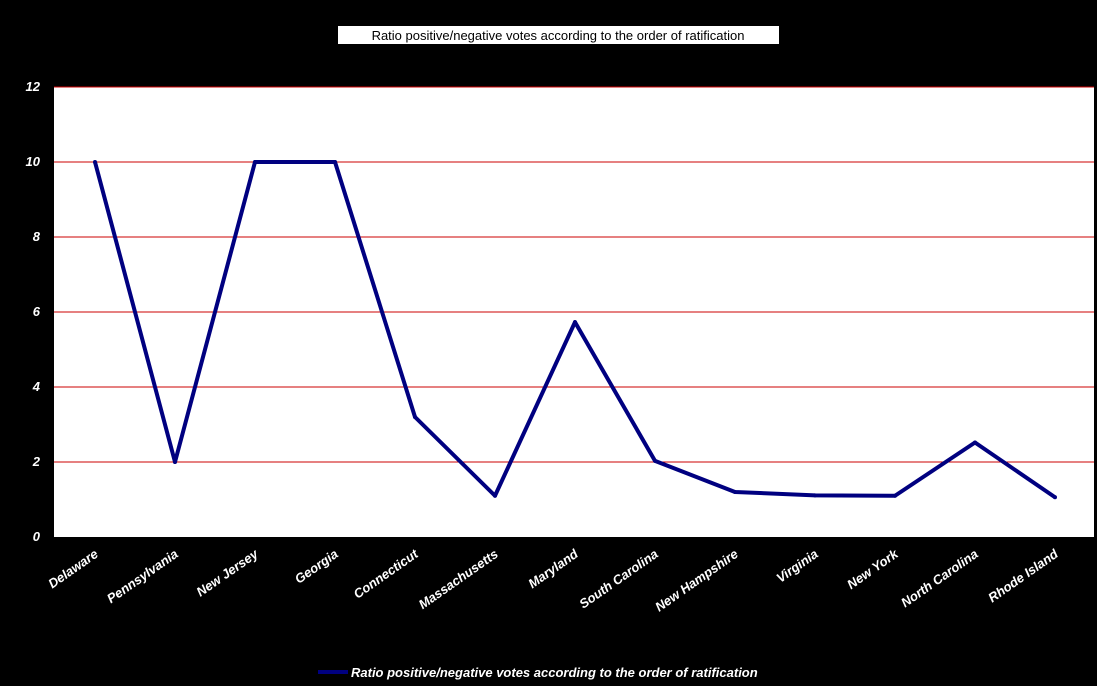 This screenshot has width=1097, height=686. What do you see at coordinates (37, 236) in the screenshot?
I see `y-tick-label: 8` at bounding box center [37, 236].